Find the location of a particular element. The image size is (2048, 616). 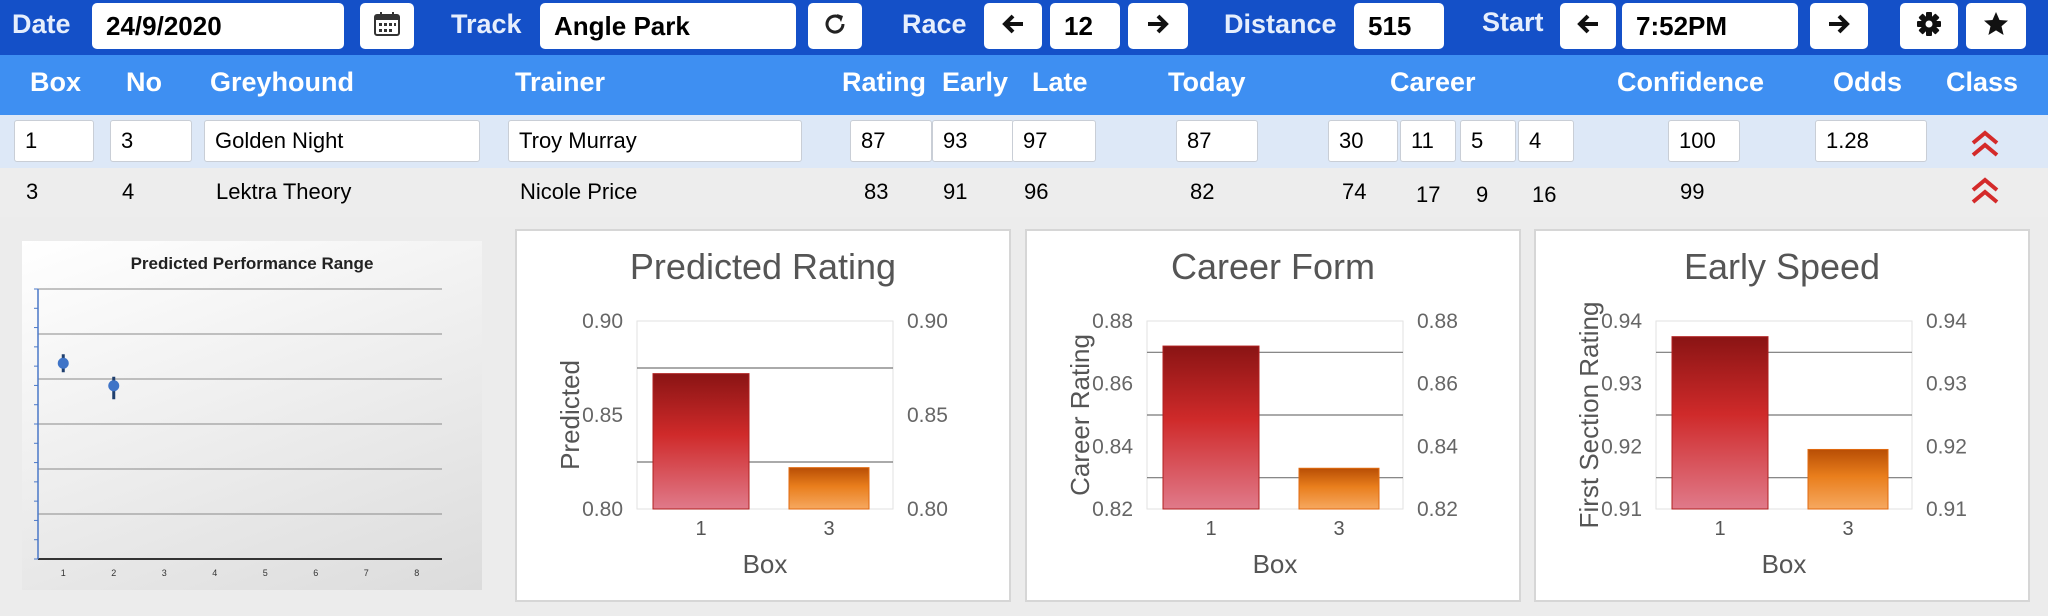

career-field: 30 is located at coordinates (1363, 141).